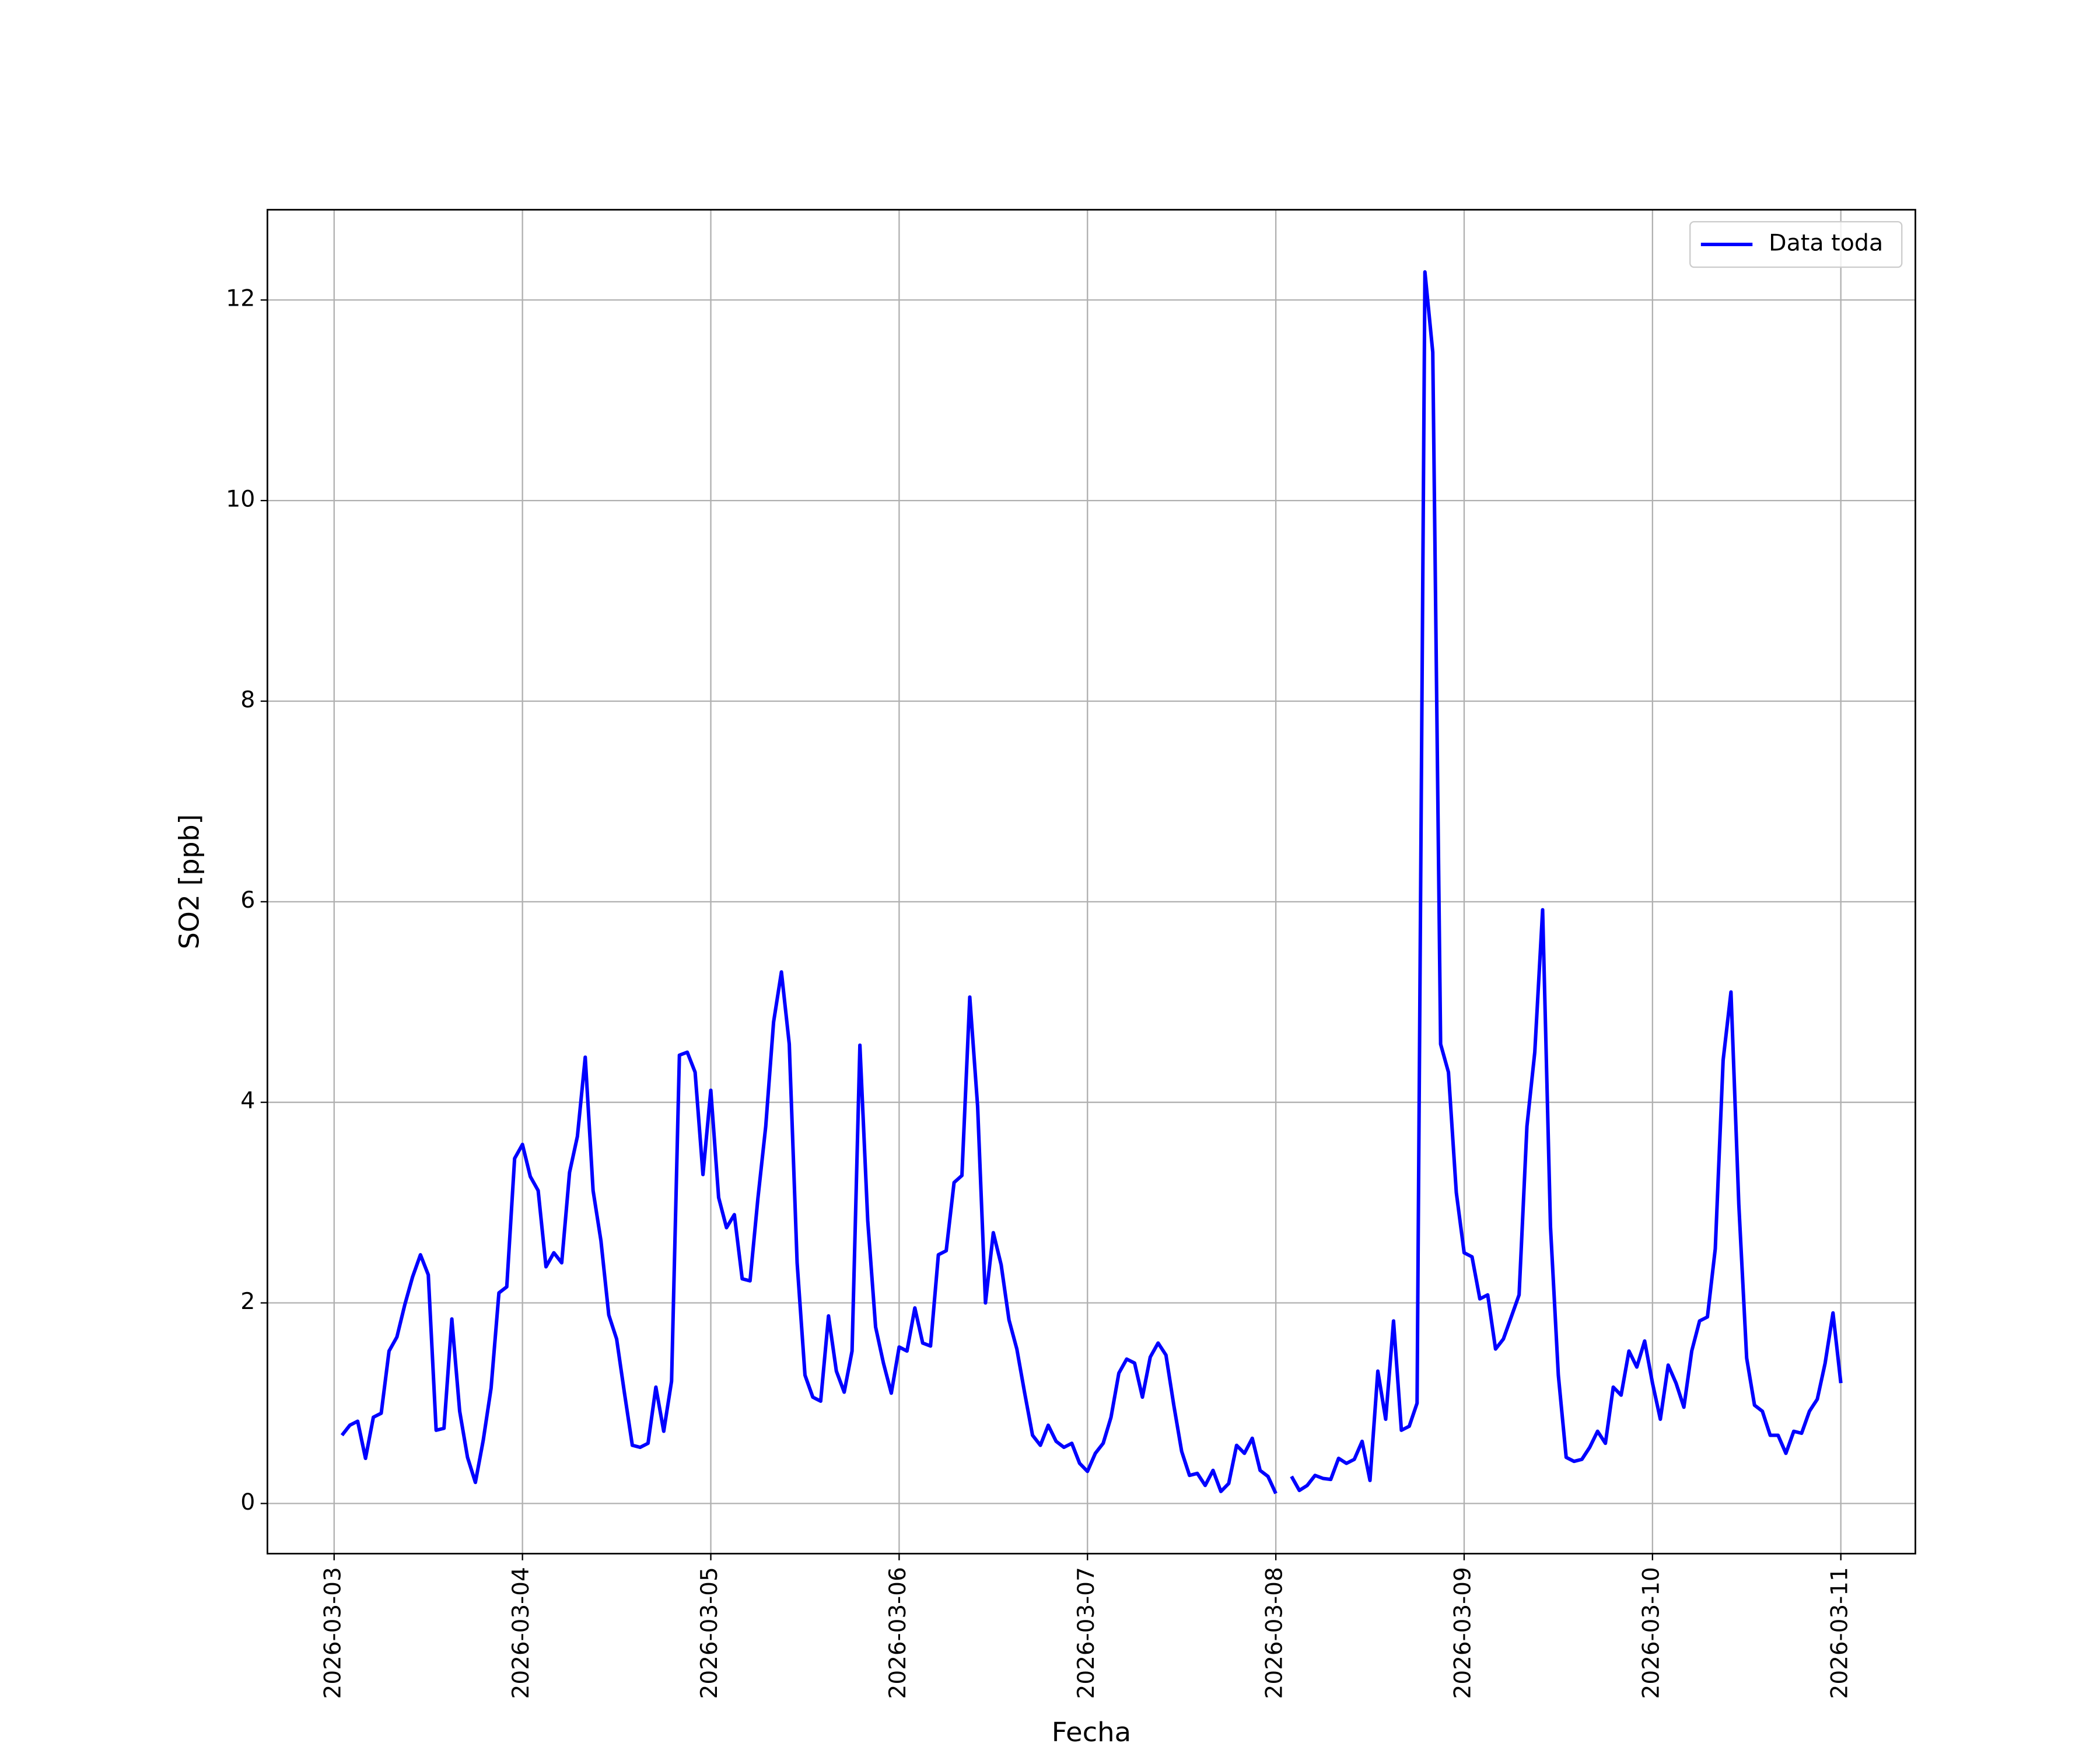 The height and width of the screenshot is (1750, 2100). I want to click on y-tick-label: 0, so click(247, 1503).